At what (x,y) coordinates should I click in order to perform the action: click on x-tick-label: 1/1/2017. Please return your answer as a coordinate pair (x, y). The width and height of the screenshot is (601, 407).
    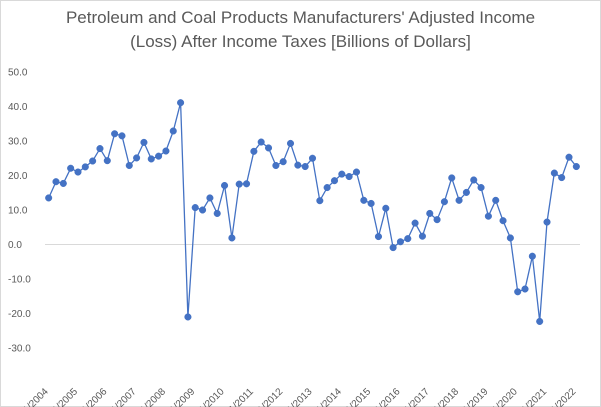
    Looking at the image, I should click on (415, 396).